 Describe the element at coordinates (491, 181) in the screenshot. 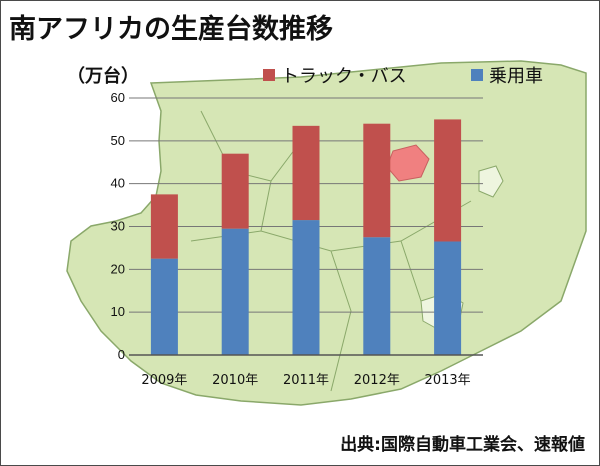

I see `swaziland-region` at that location.